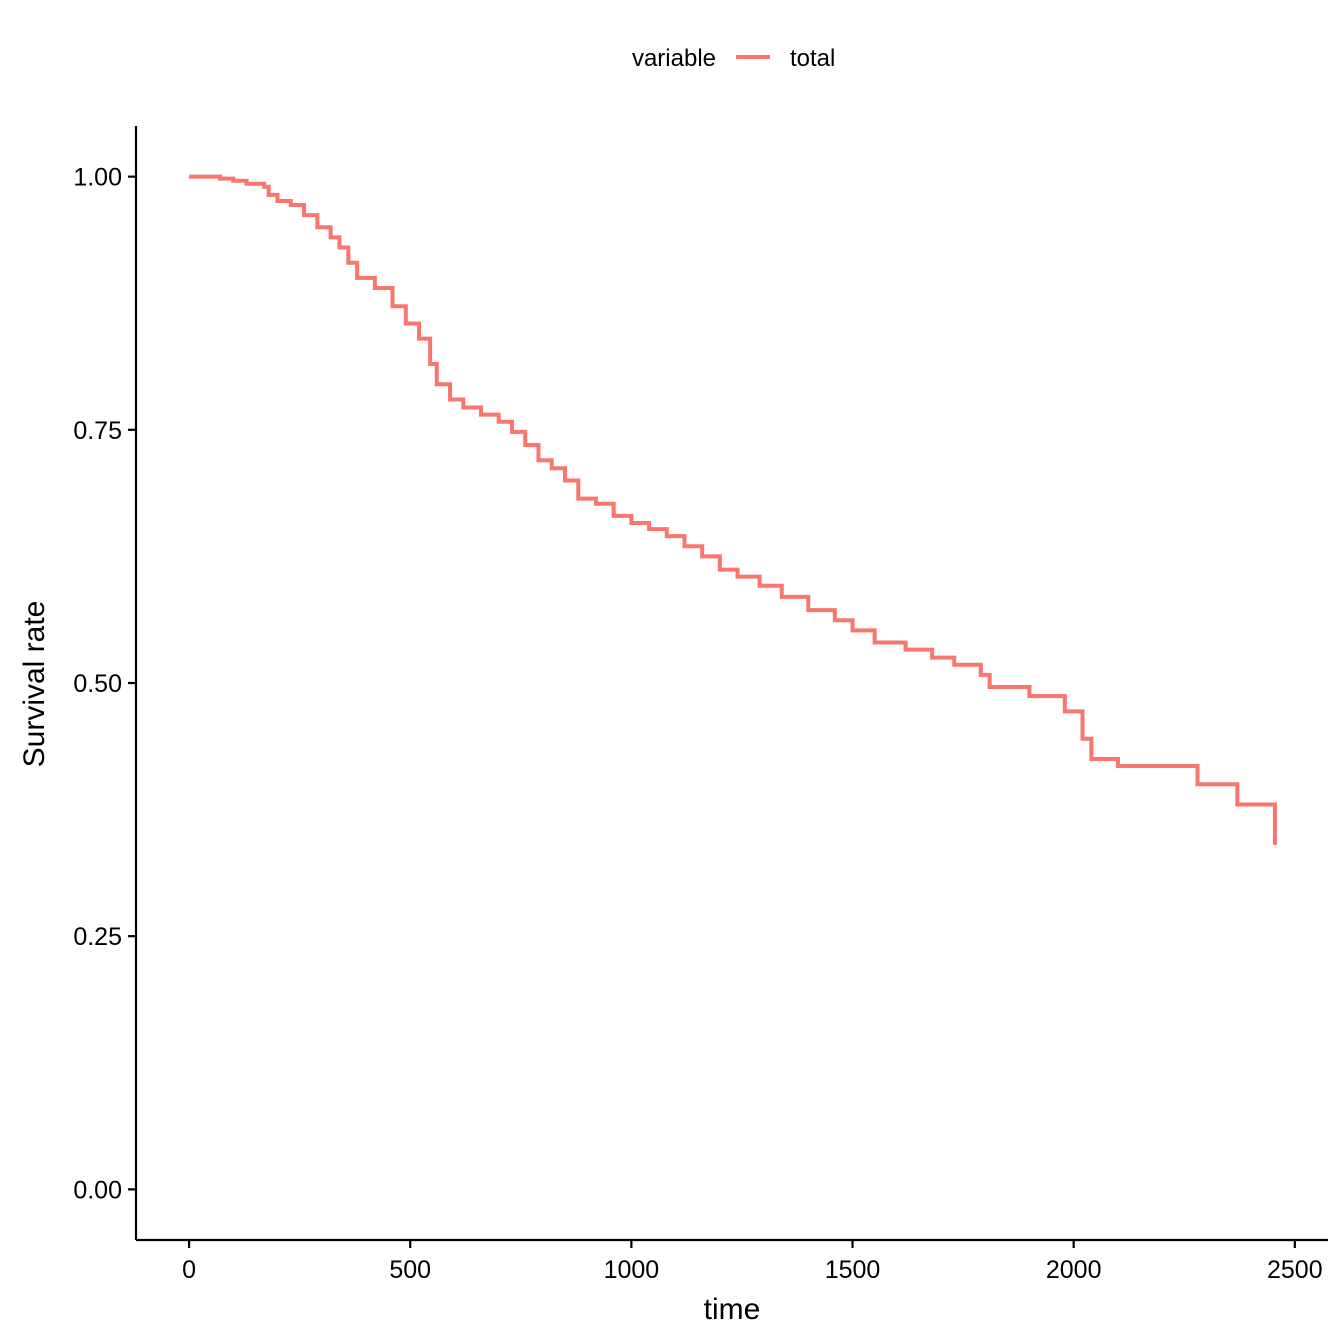  I want to click on x-tick-label: 2000, so click(1074, 1270).